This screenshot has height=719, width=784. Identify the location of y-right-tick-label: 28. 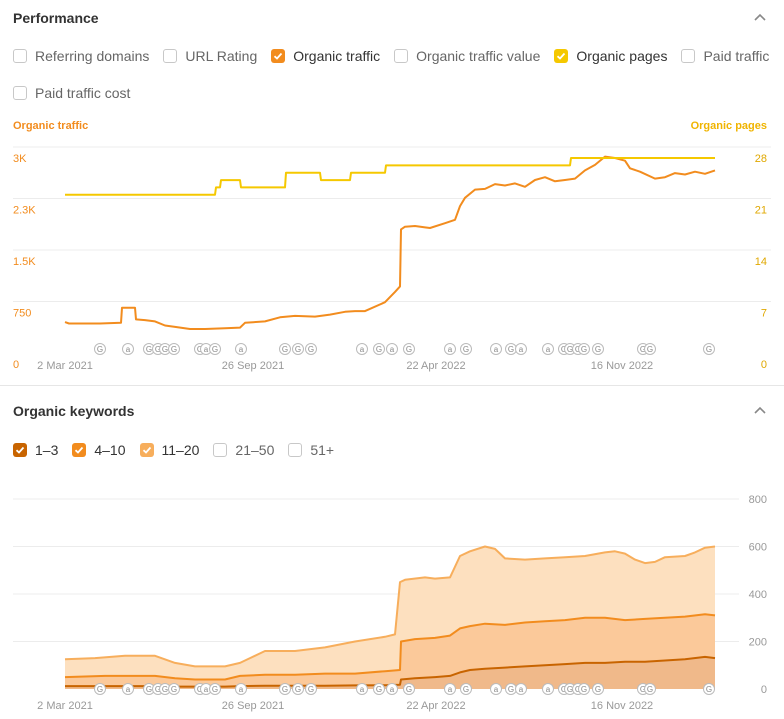
(761, 159).